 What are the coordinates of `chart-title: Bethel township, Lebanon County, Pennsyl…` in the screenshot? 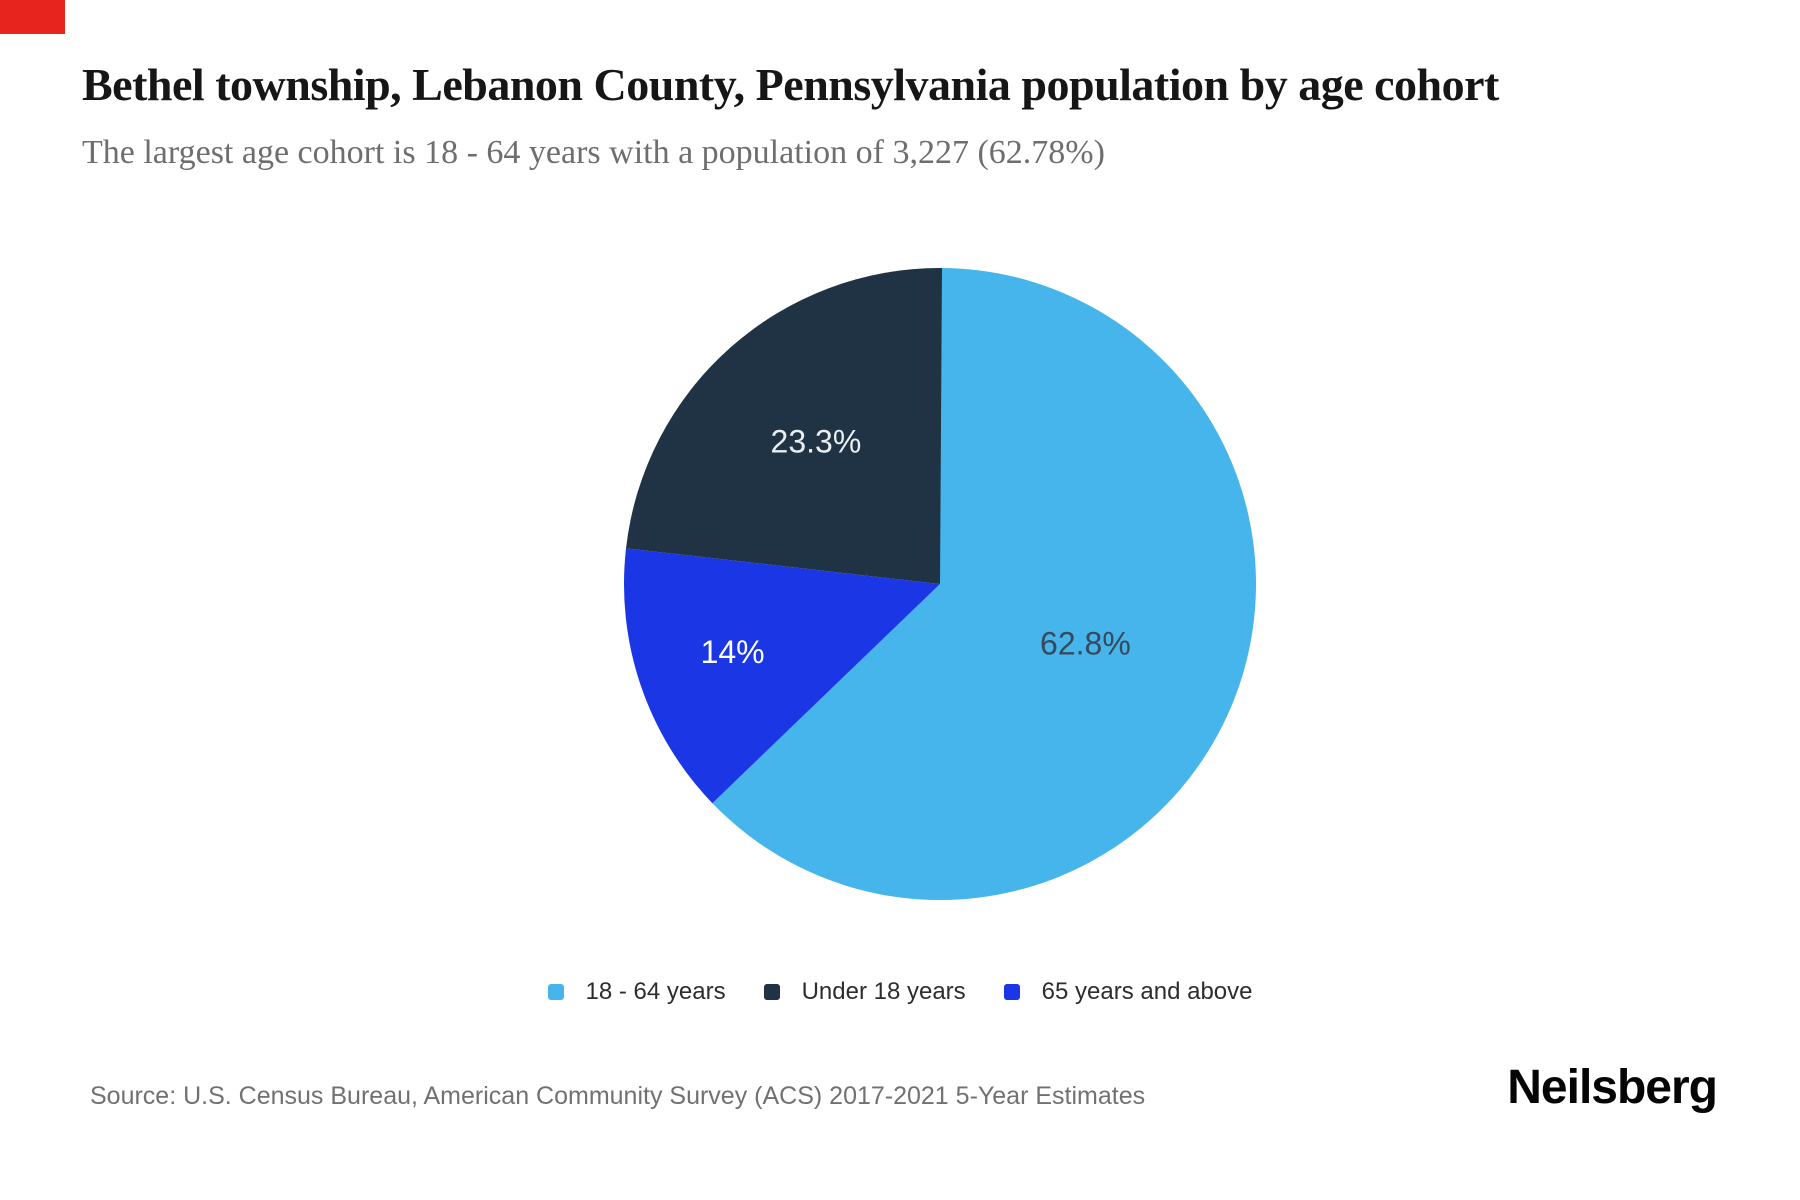 It's located at (790, 84).